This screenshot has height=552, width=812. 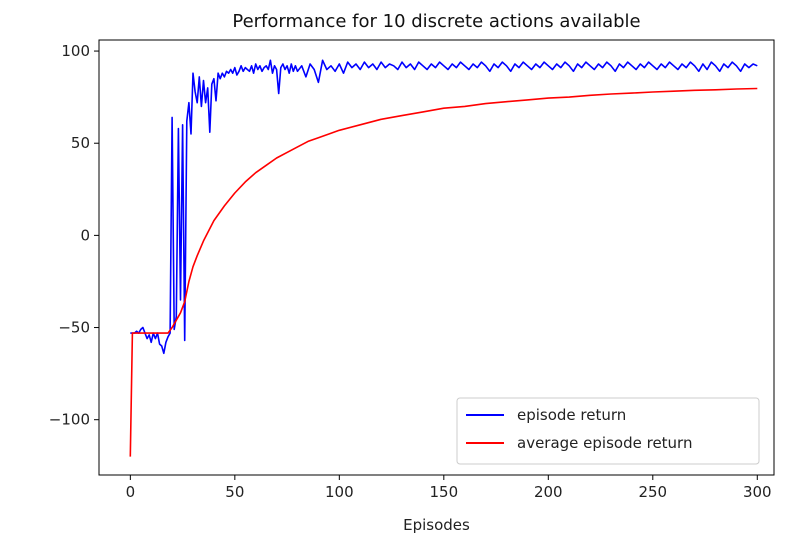 What do you see at coordinates (234, 492) in the screenshot?
I see `x-tick-label: 50` at bounding box center [234, 492].